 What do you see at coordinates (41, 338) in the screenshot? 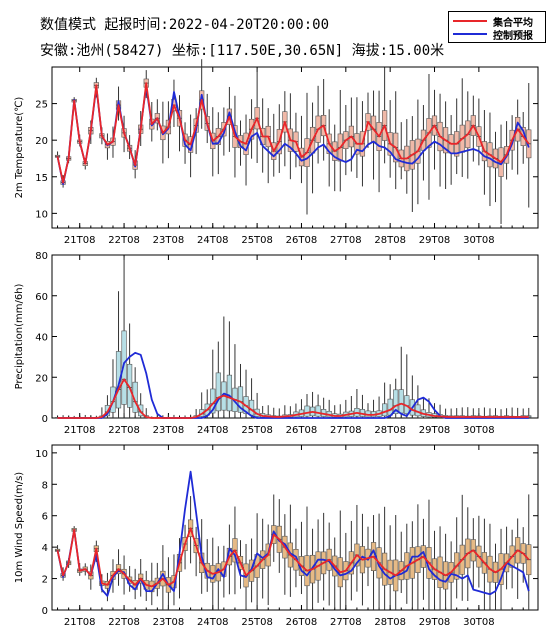
I see `y-tick-label: 40` at bounding box center [41, 338].